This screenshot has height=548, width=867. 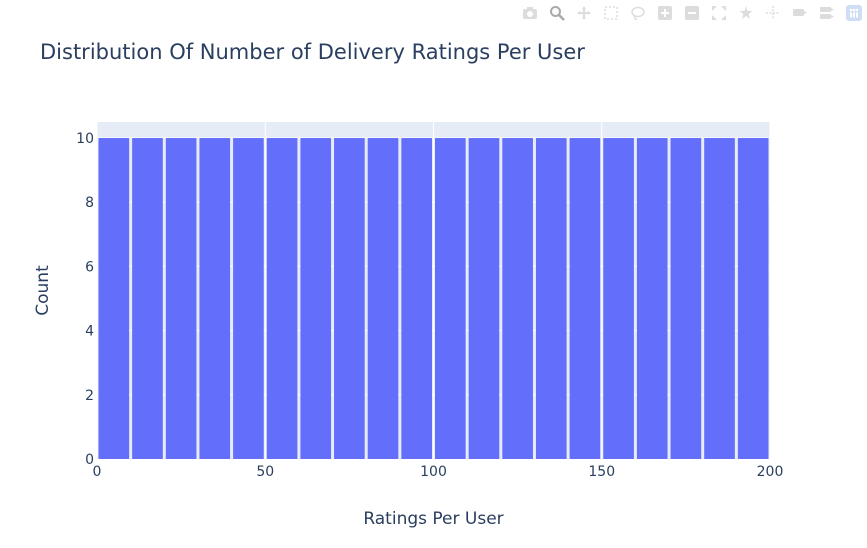 What do you see at coordinates (773, 13) in the screenshot?
I see `spike-lines-icon` at bounding box center [773, 13].